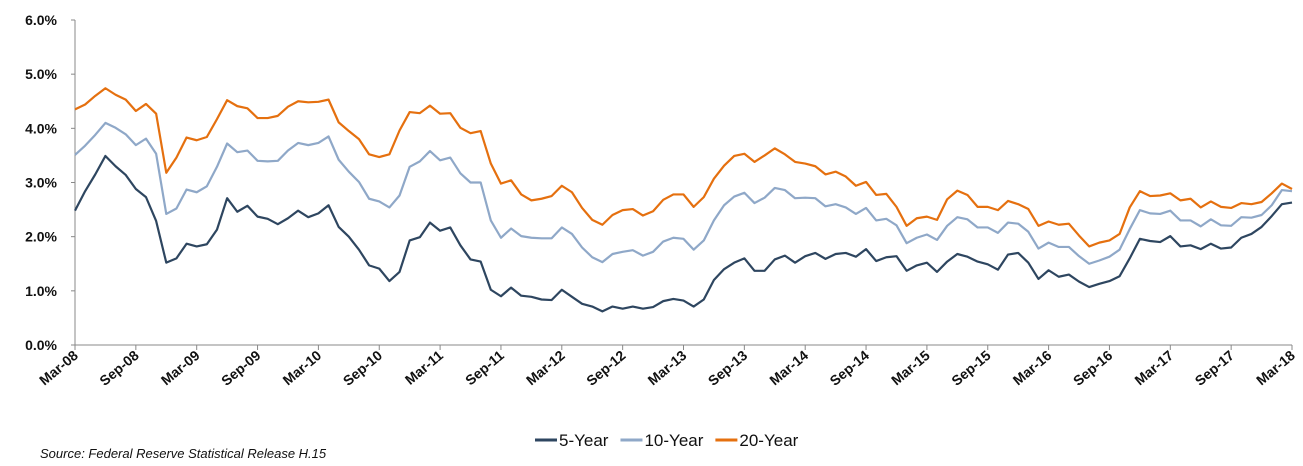 The height and width of the screenshot is (466, 1303). I want to click on x-tick-label: Mar-09, so click(180, 367).